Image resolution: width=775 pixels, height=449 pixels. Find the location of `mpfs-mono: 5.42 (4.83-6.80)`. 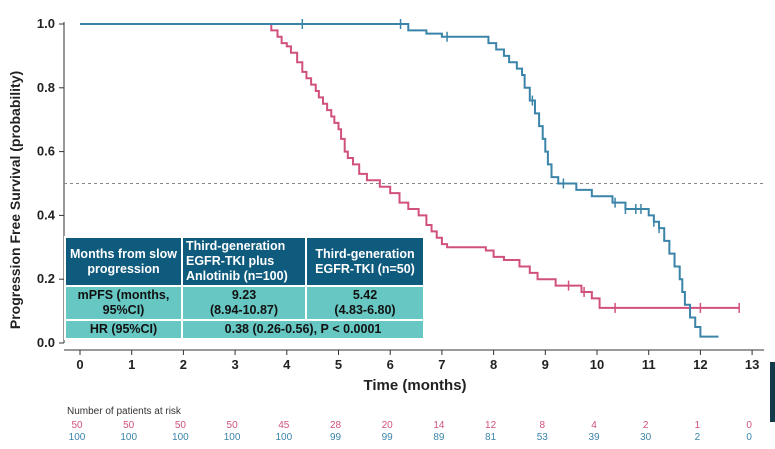

mpfs-mono: 5.42 (4.83-6.80) is located at coordinates (365, 303).